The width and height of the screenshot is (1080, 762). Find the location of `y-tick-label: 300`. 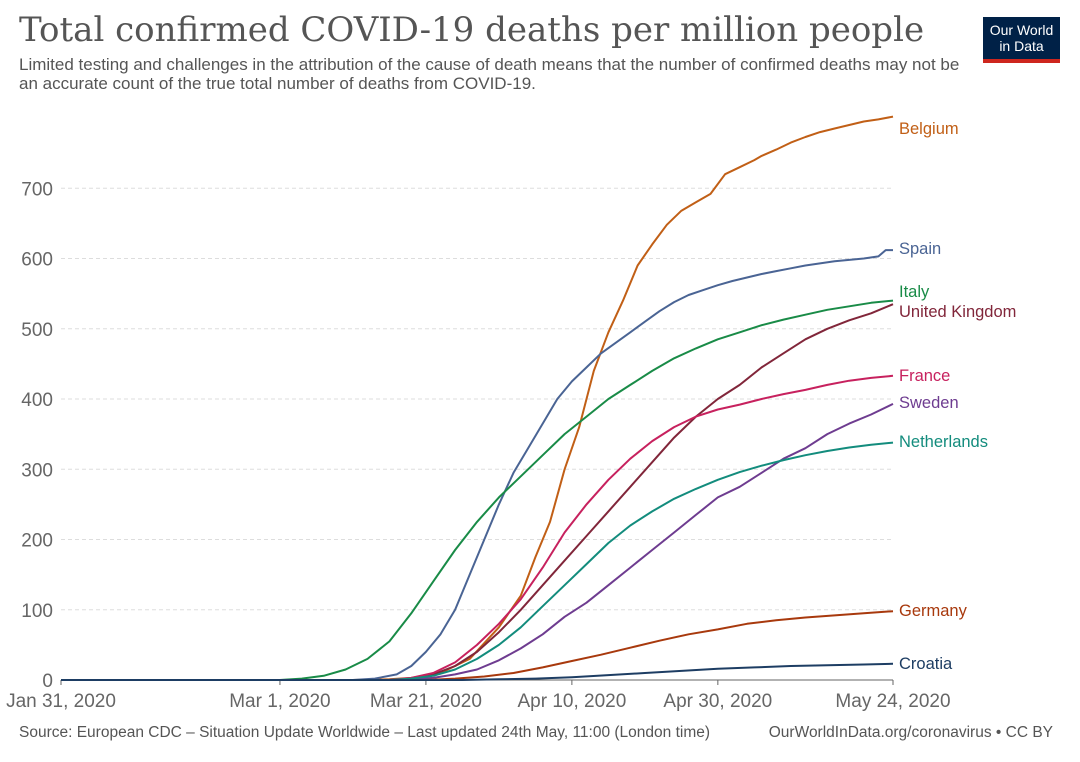

y-tick-label: 300 is located at coordinates (37, 470).